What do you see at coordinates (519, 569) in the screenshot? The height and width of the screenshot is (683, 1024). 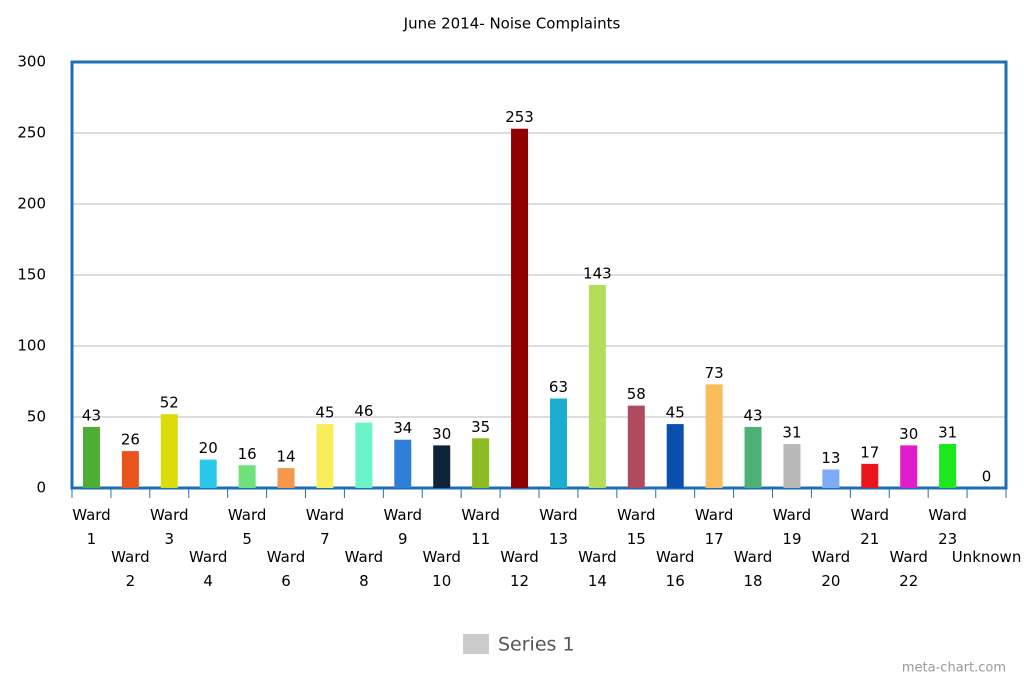 I see `x-tick-label: Ward 12` at bounding box center [519, 569].